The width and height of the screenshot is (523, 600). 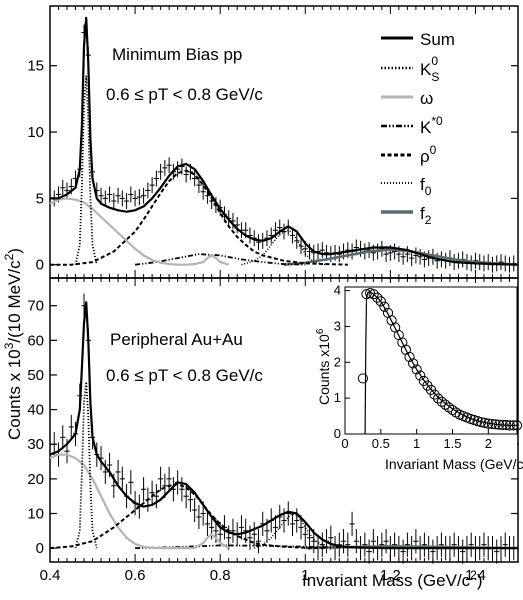 I want to click on curve-rho, so click(x=188, y=516).